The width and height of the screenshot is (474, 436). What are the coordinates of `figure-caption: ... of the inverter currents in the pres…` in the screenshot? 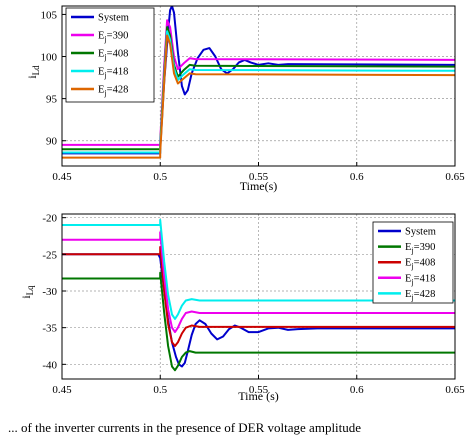 It's located at (185, 427).